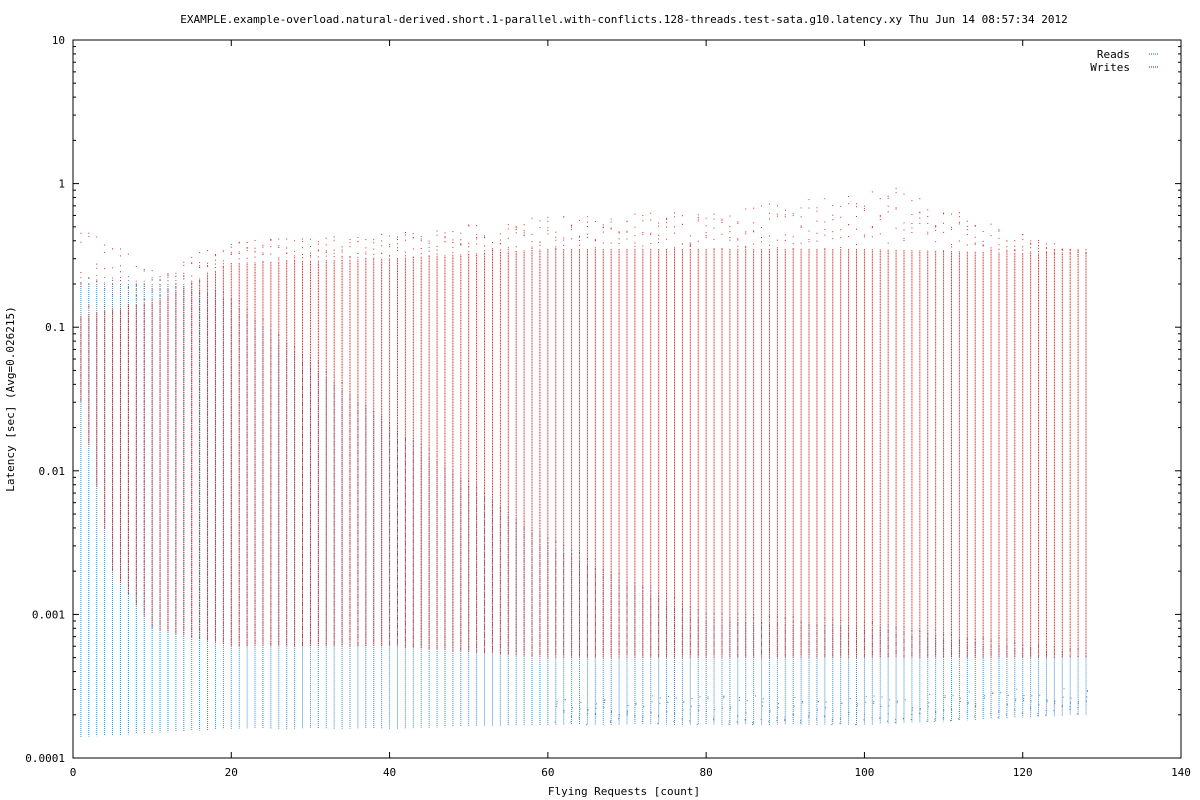  I want to click on y-tick-label: 1, so click(61, 184).